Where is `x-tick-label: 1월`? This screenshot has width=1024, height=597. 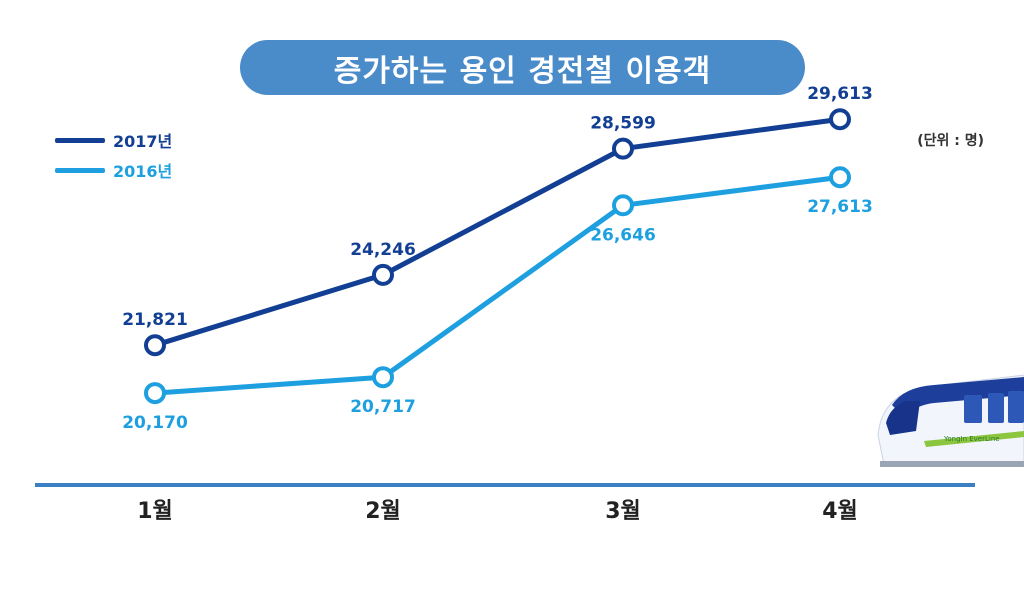
x-tick-label: 1월 is located at coordinates (155, 511).